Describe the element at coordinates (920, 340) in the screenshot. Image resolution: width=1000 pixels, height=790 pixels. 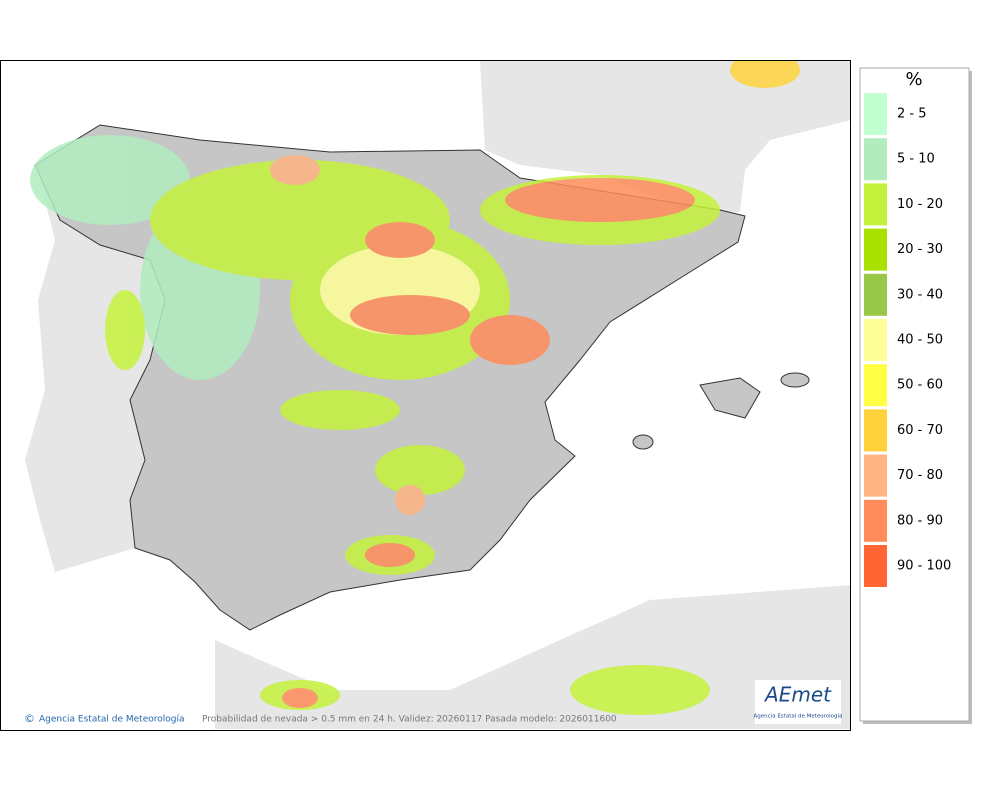
I see `legend-label: 40 - 50` at that location.